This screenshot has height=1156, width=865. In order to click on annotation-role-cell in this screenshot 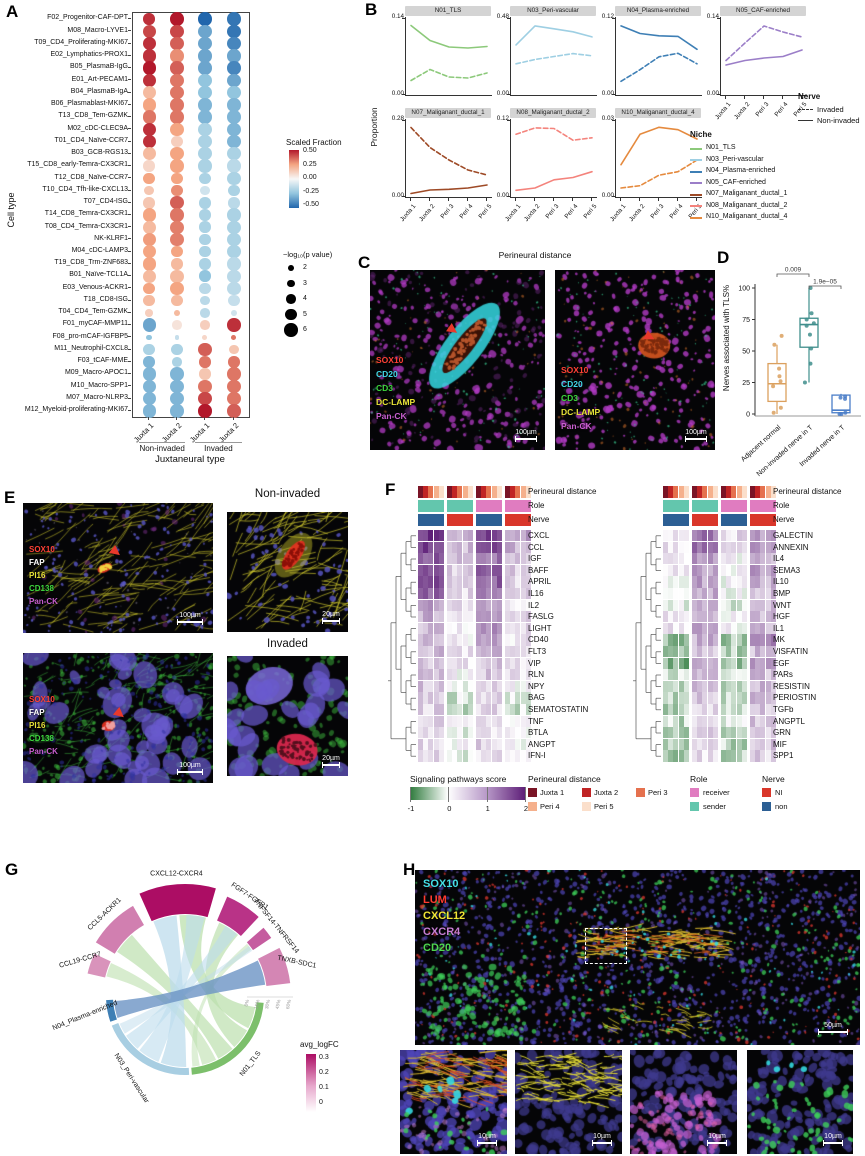, I will do `click(676, 506)`.